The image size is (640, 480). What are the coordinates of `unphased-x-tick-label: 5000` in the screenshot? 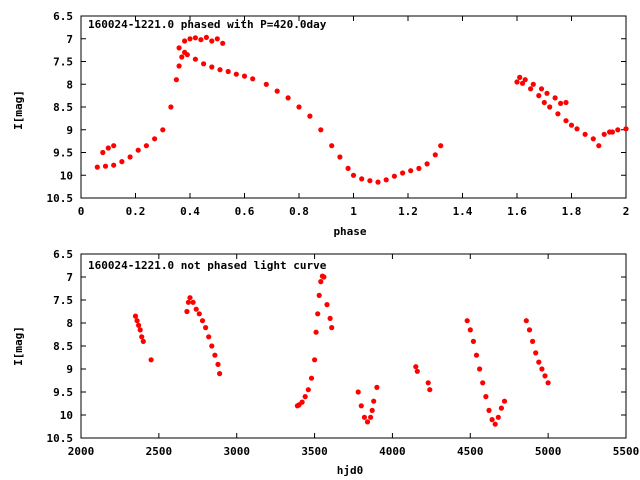 It's located at (548, 451).